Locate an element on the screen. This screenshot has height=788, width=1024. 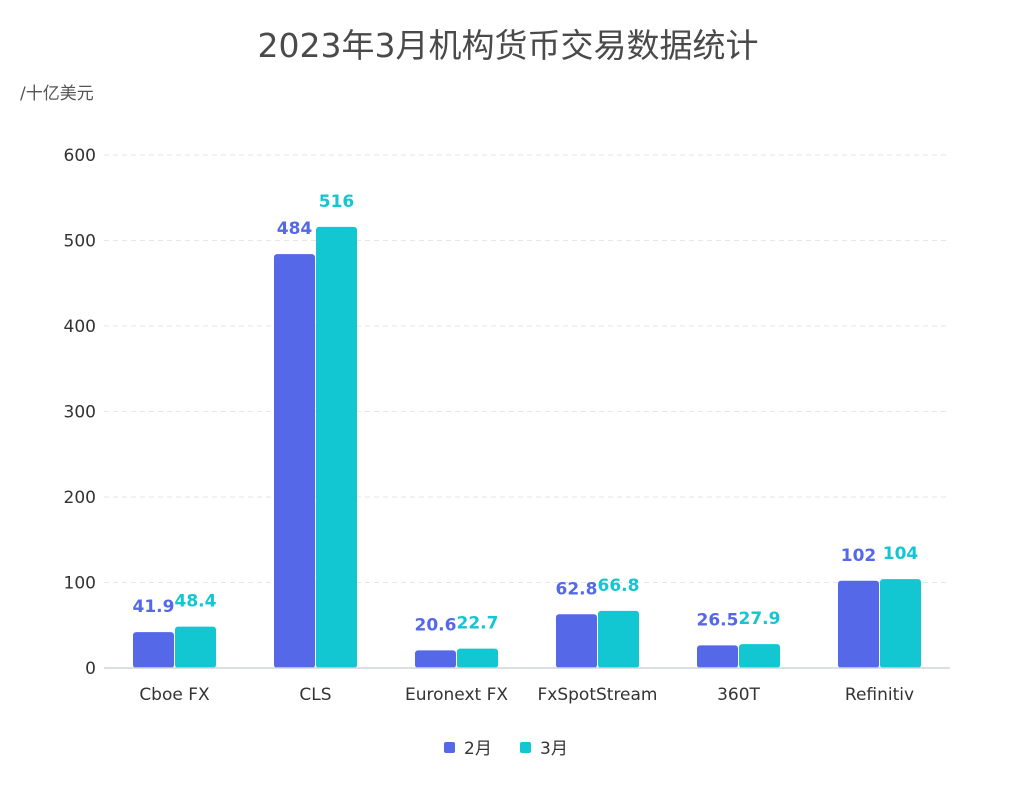
y-tick-label: 400 is located at coordinates (80, 327).